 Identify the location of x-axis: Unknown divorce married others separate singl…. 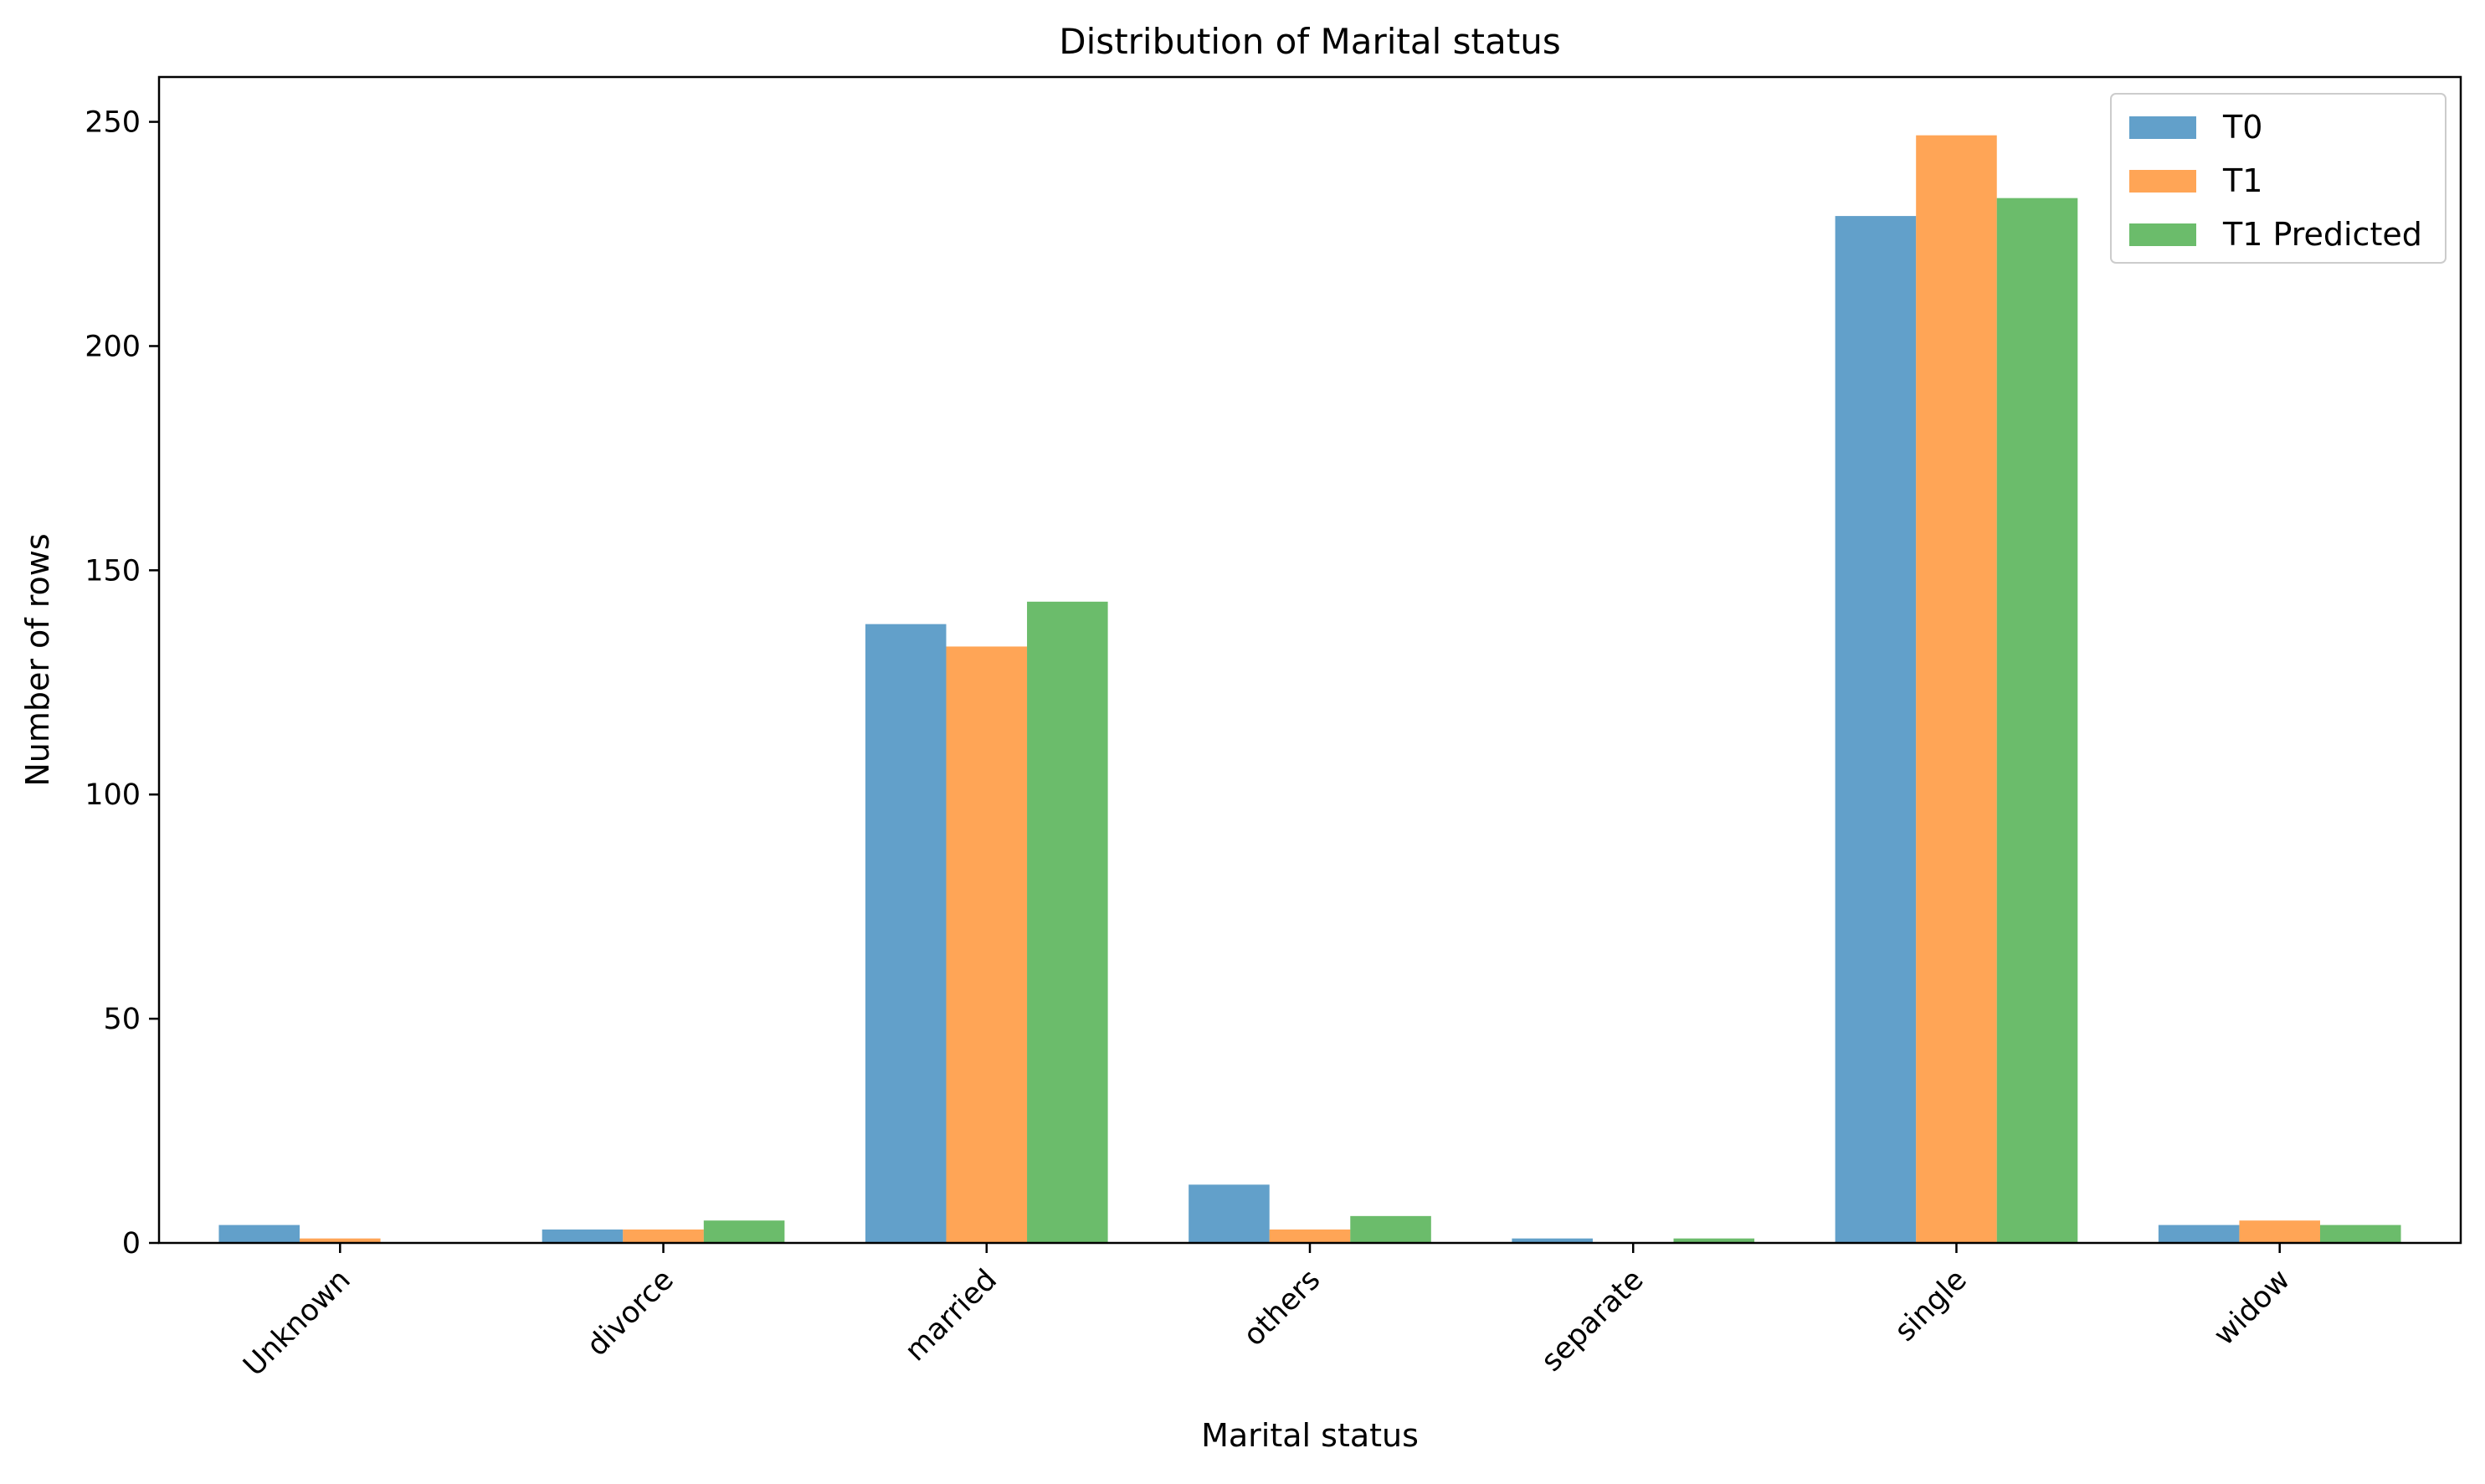
(1267, 1313).